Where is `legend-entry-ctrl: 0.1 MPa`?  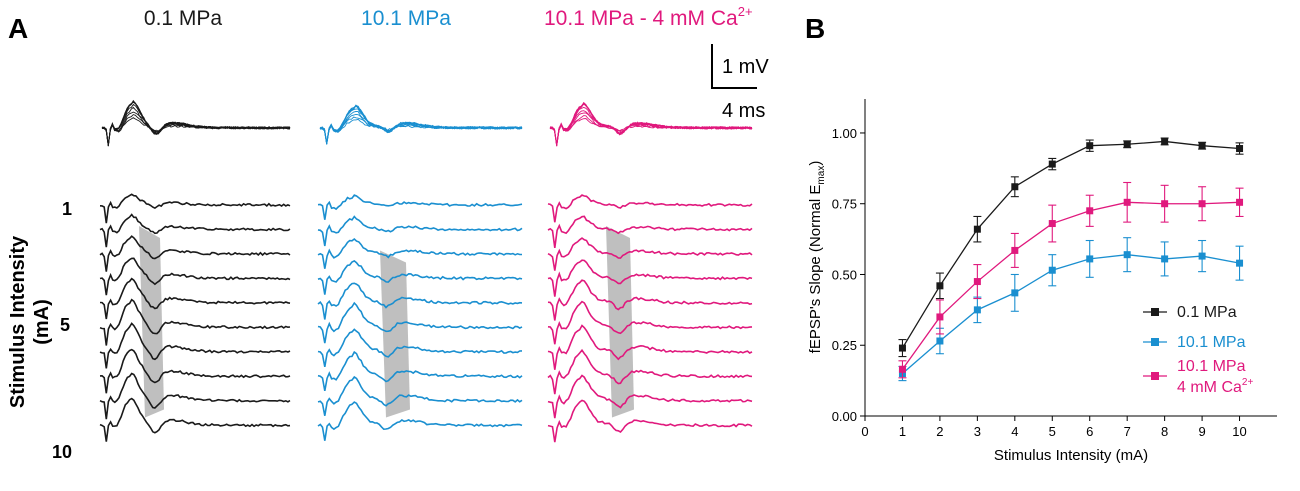
legend-entry-ctrl: 0.1 MPa is located at coordinates (1190, 312).